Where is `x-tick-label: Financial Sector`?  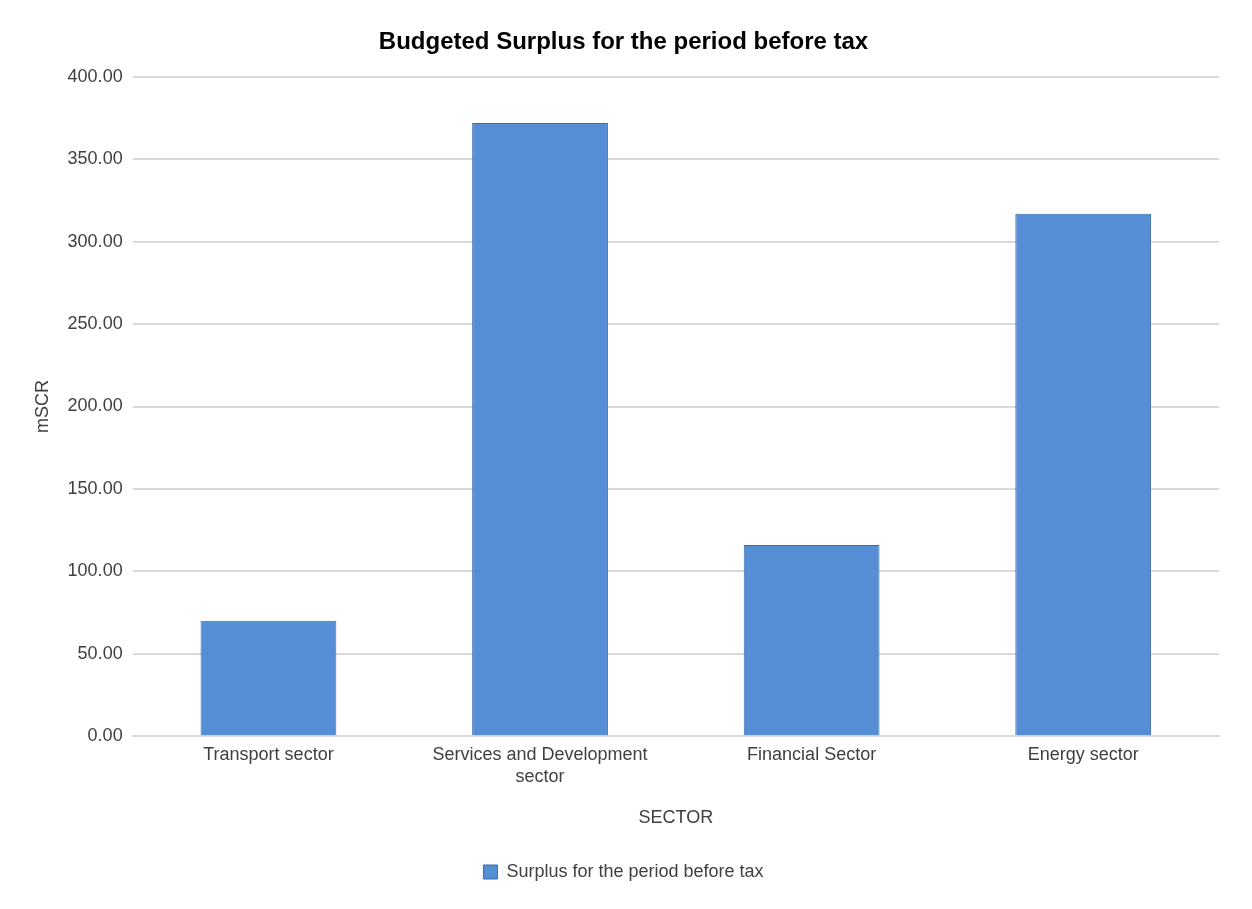 x-tick-label: Financial Sector is located at coordinates (812, 753).